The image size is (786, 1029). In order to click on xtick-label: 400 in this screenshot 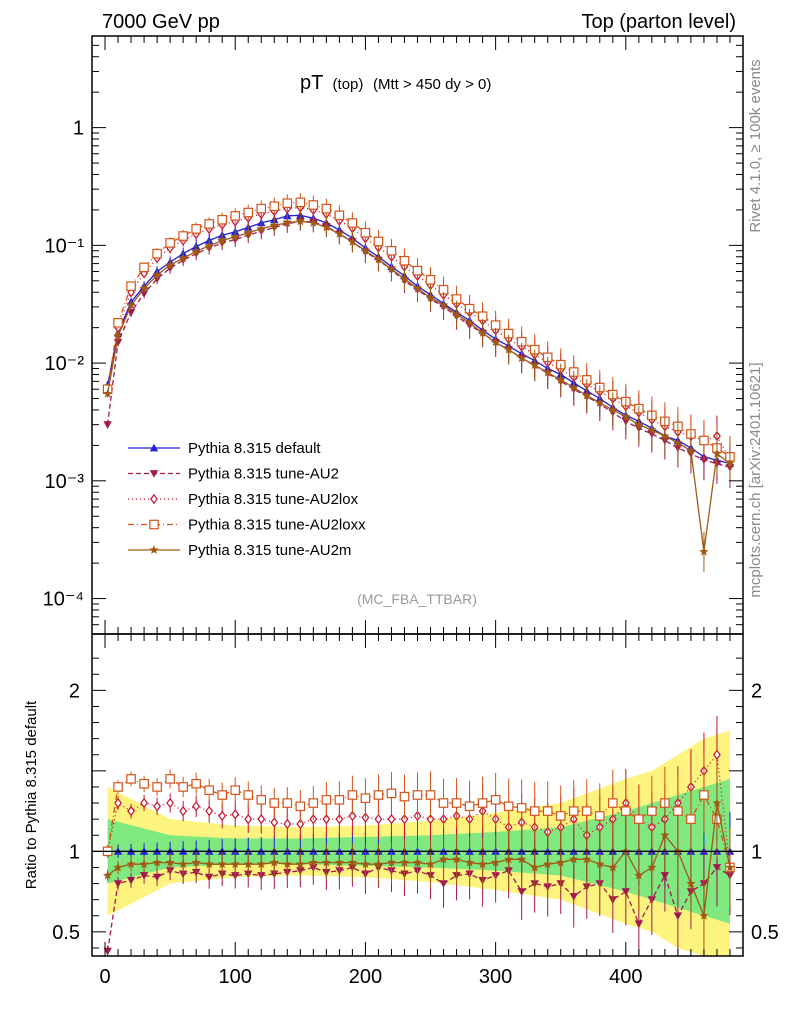, I will do `click(625, 977)`.